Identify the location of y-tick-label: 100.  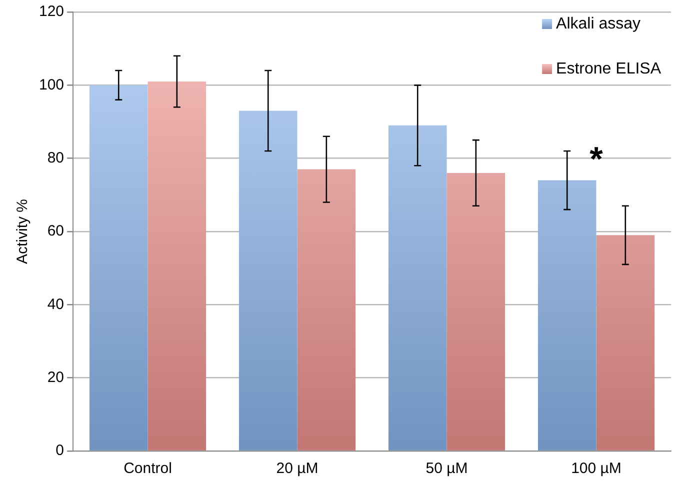
(51, 85).